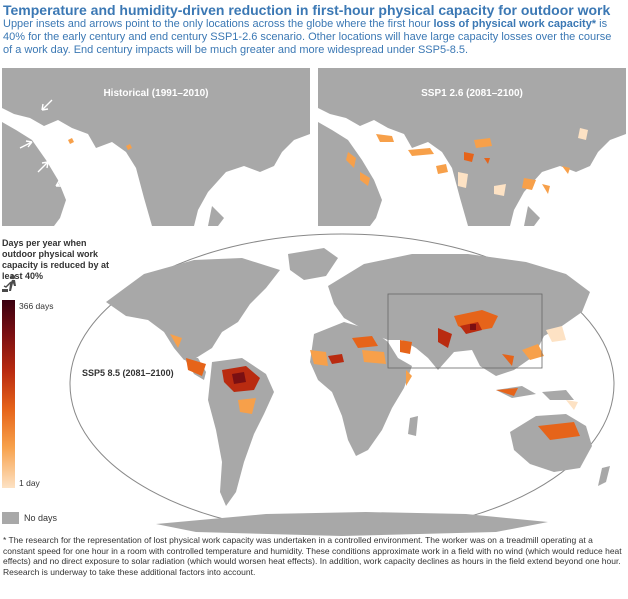 The height and width of the screenshot is (599, 628). I want to click on intro-text-bold: loss of physical work capacity*, so click(515, 24).